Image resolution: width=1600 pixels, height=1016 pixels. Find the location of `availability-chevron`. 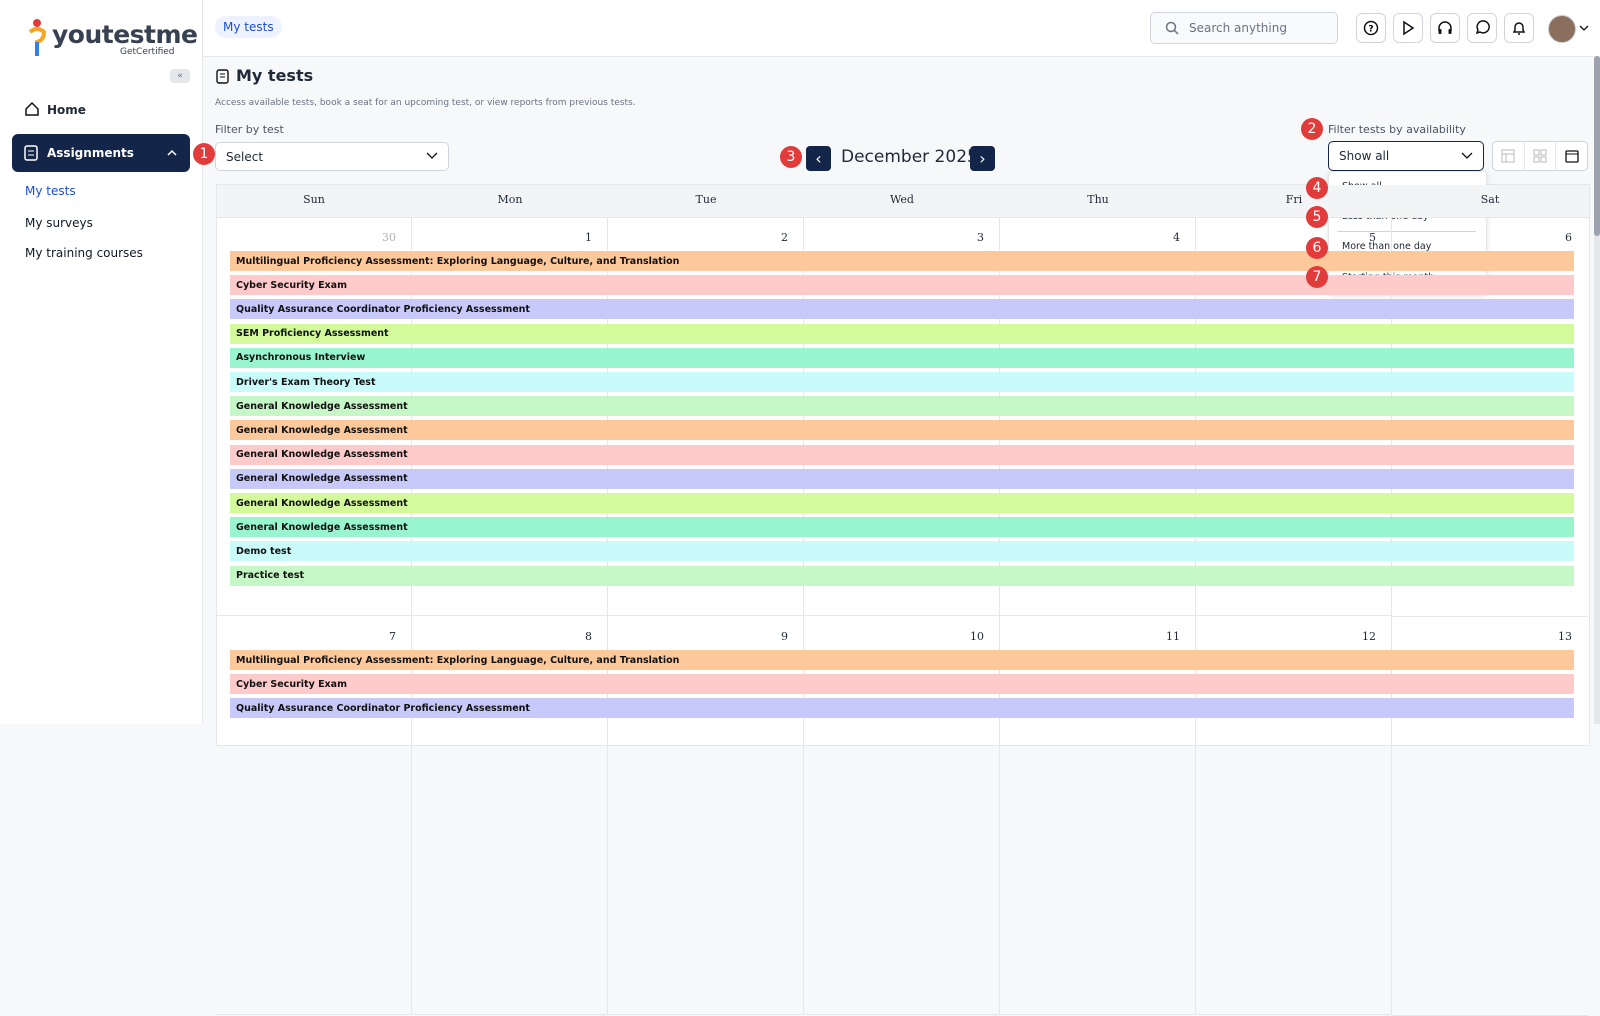

availability-chevron is located at coordinates (1467, 155).